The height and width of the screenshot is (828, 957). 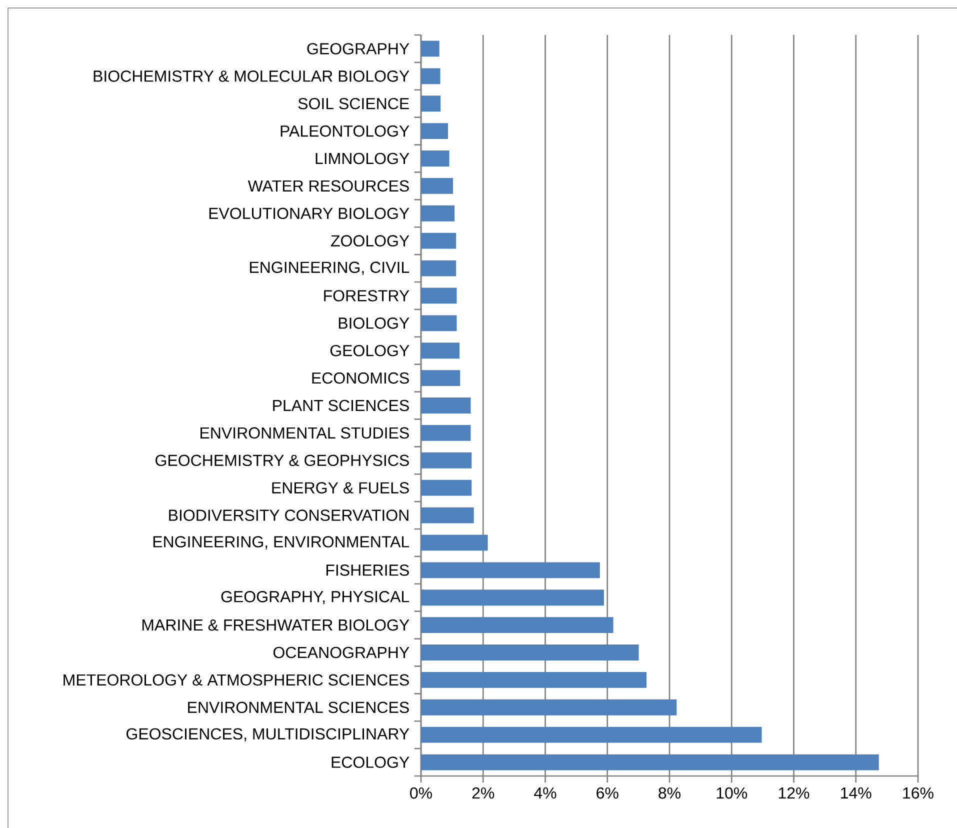 What do you see at coordinates (421, 793) in the screenshot?
I see `x-tick-label: 0%` at bounding box center [421, 793].